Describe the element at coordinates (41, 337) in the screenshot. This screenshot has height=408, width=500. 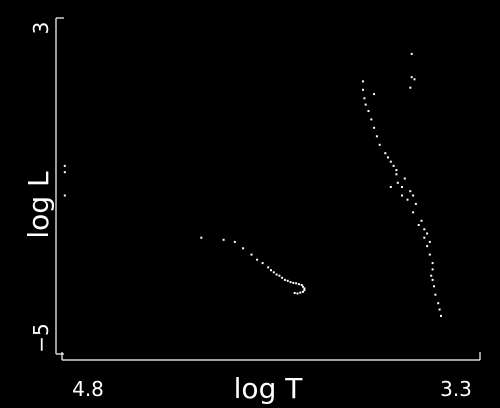
I see `y-tick-label-bottom: −5` at that location.